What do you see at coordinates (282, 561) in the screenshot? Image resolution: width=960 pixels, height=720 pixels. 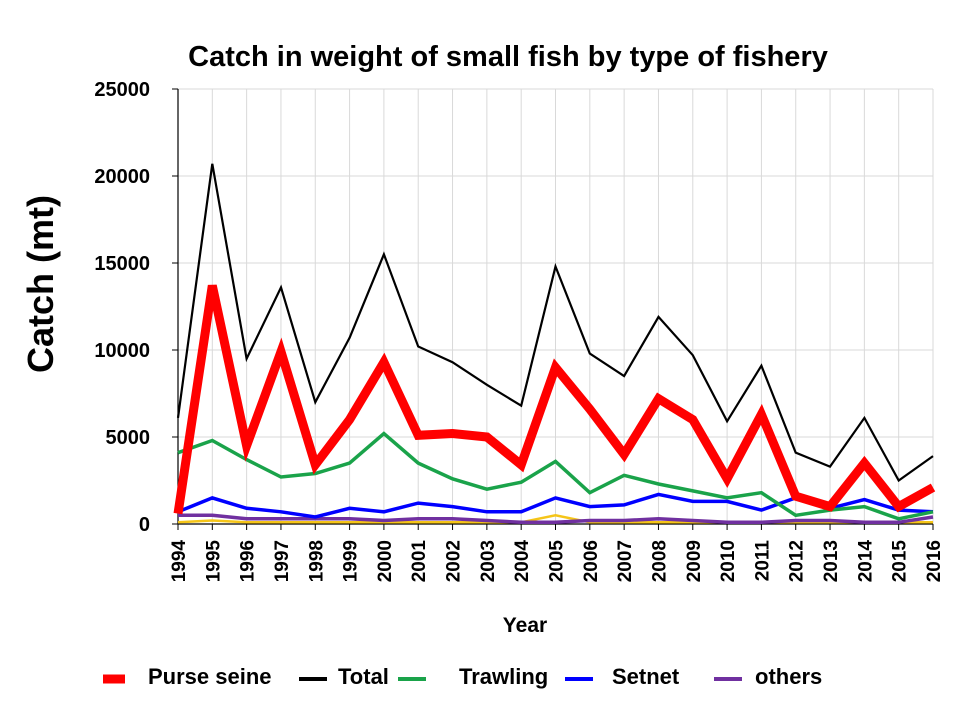 I see `x-tick-label: 1997` at bounding box center [282, 561].